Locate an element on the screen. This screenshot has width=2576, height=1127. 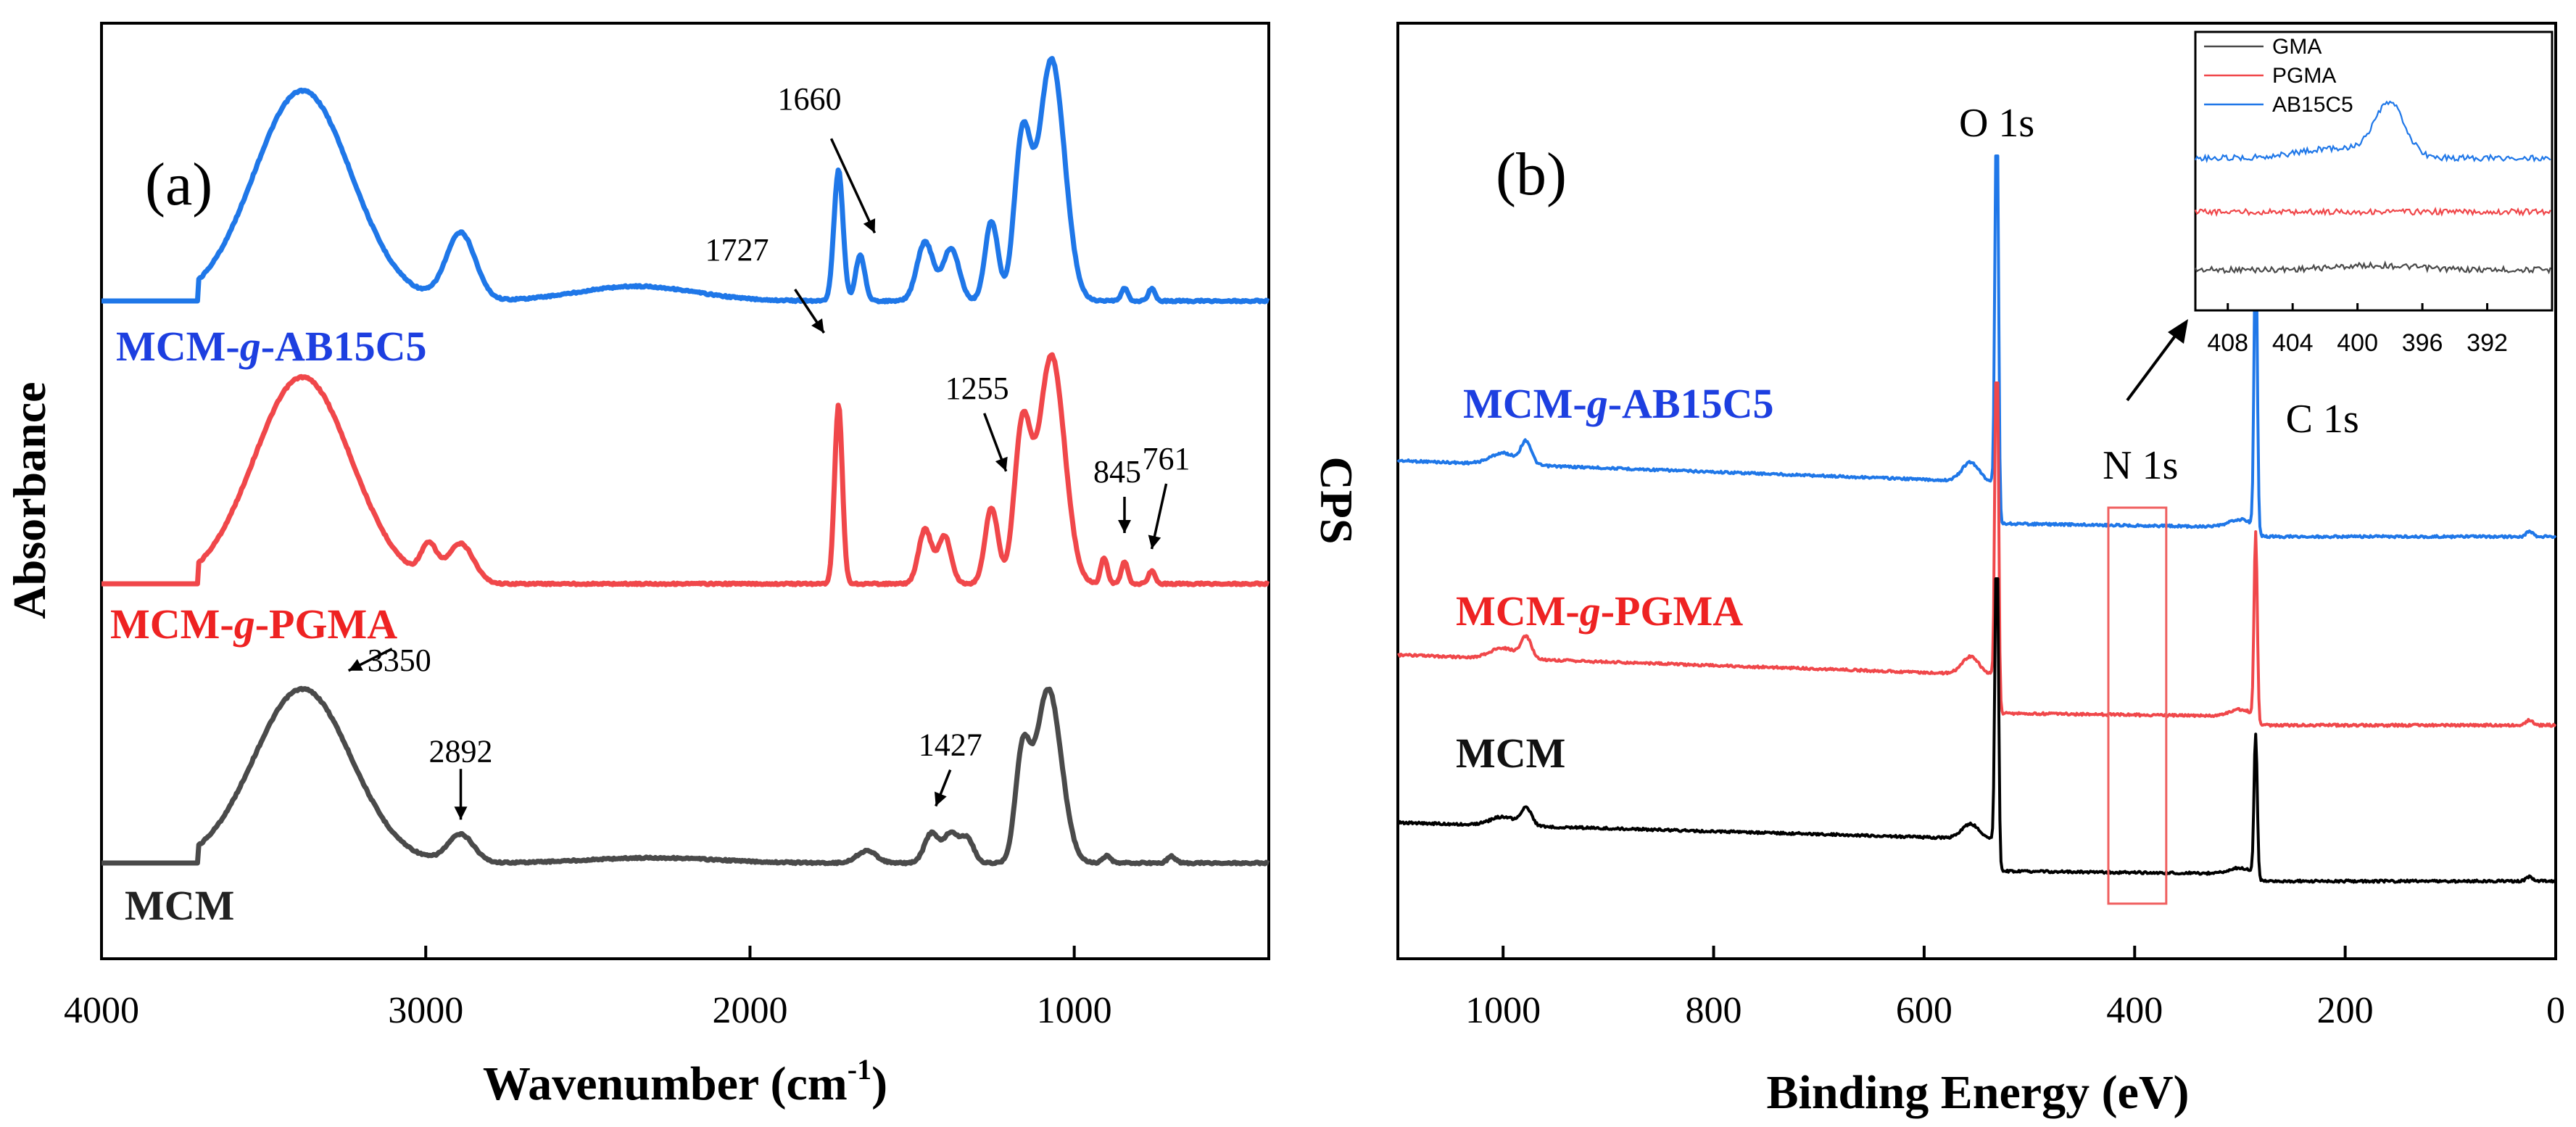
peak-label-b: O 1s is located at coordinates (1997, 123).